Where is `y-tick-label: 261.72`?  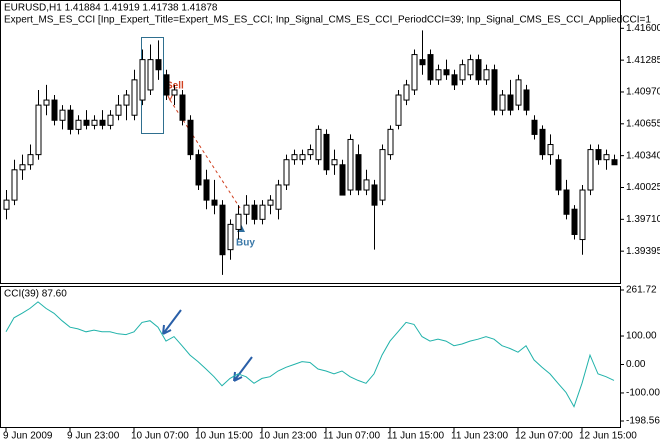
y-tick-label: 261.72 is located at coordinates (641, 290).